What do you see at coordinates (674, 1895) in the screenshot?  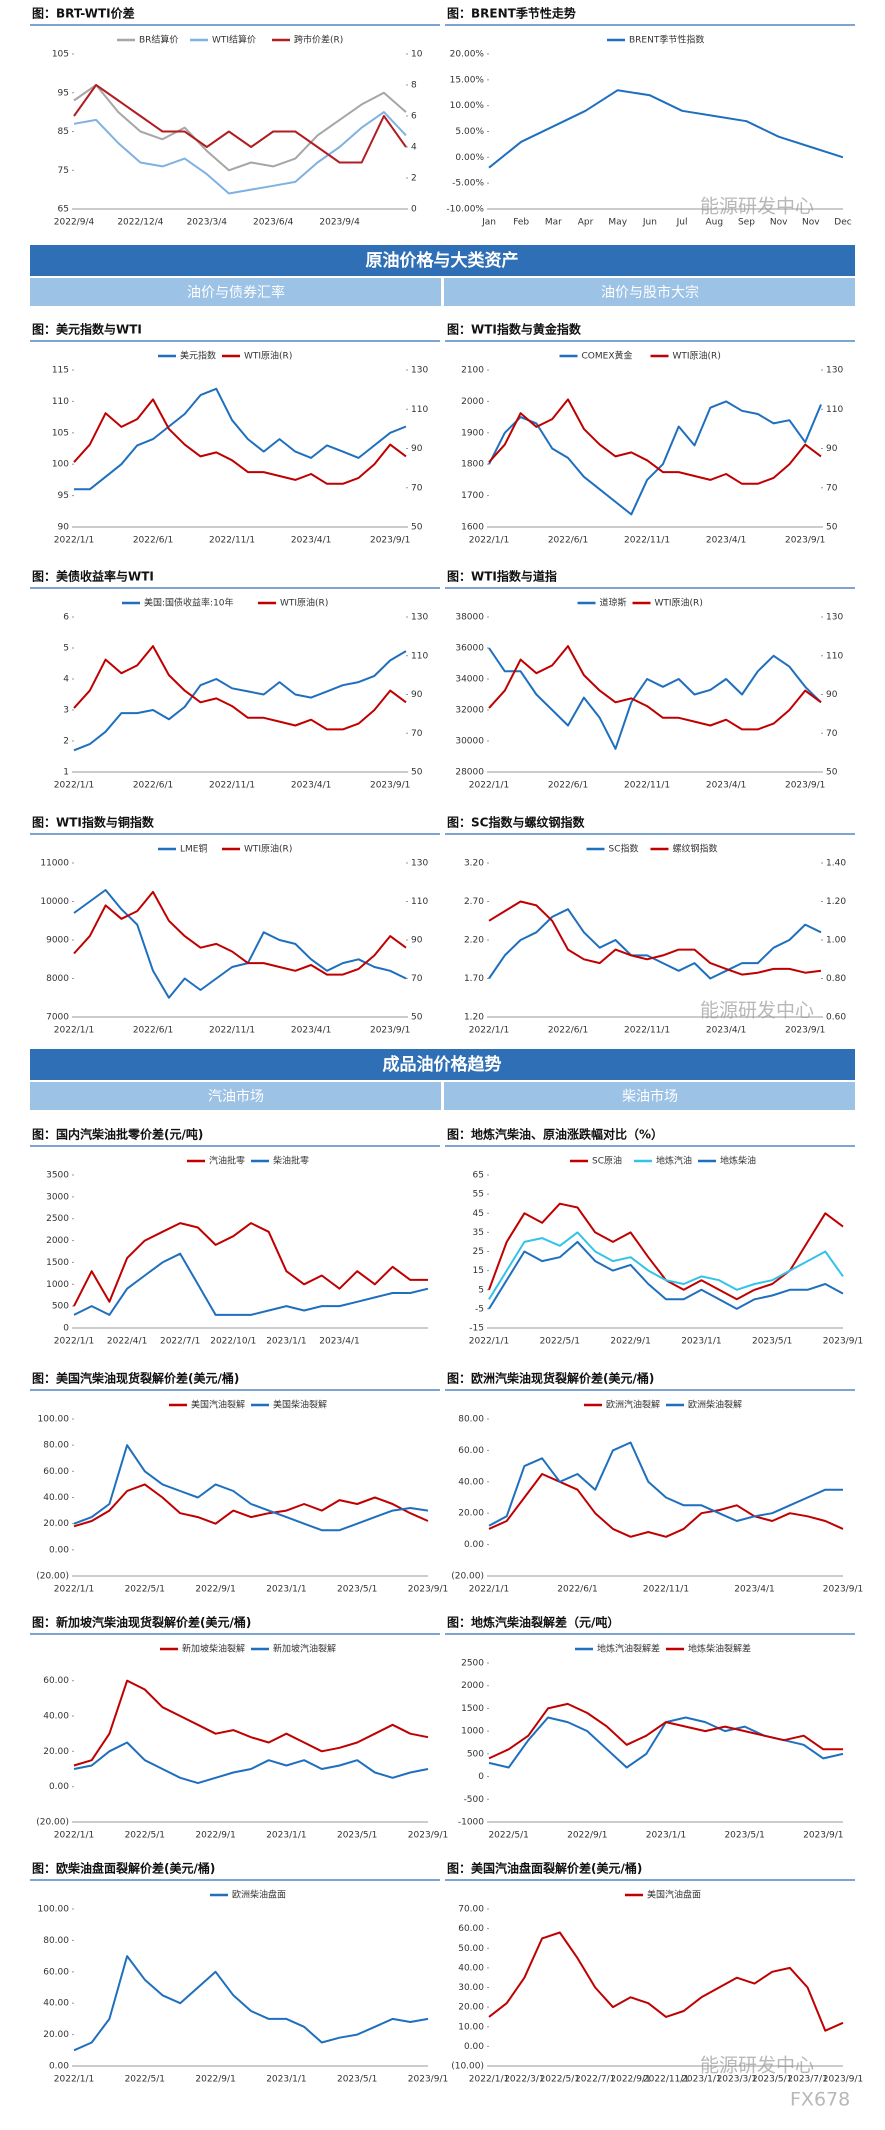 I see `legend-label: 美国汽油盘面` at bounding box center [674, 1895].